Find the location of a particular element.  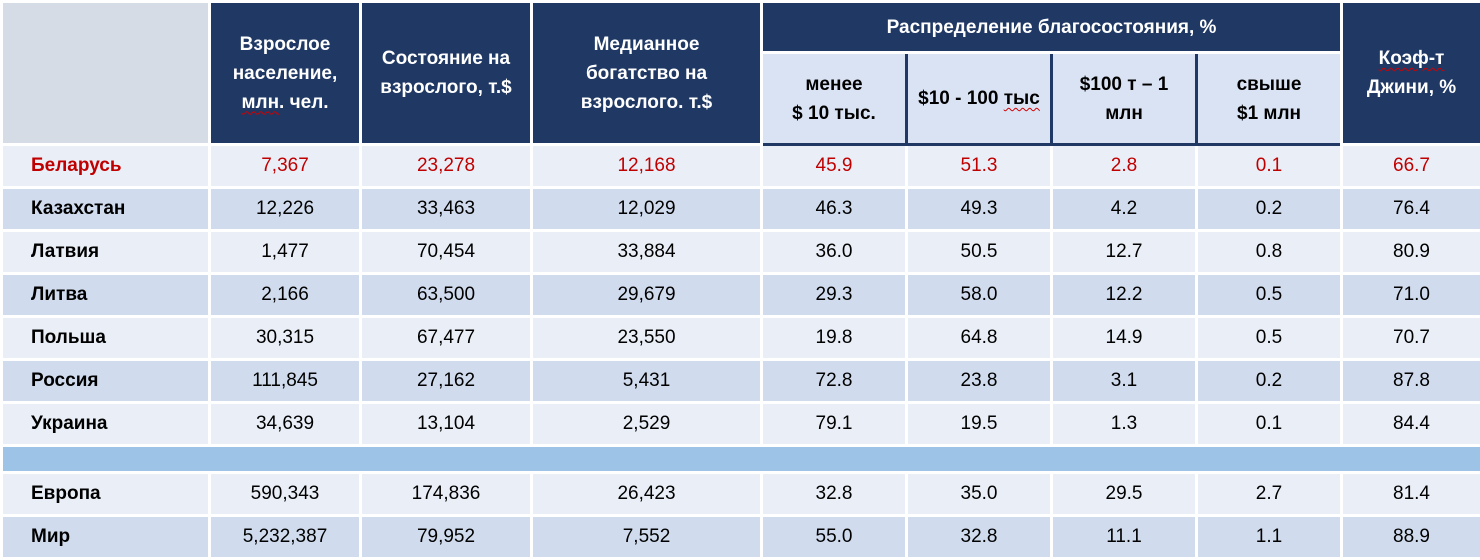

cell-pop: 30,315 is located at coordinates (285, 338).